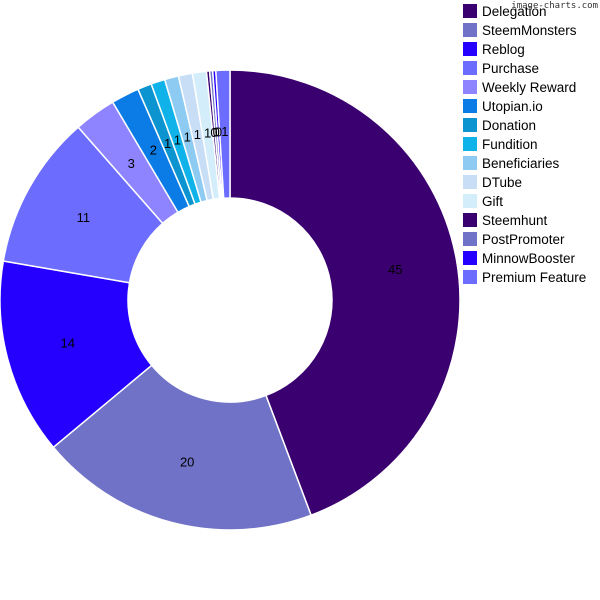 This screenshot has width=600, height=600. I want to click on slice-label: 3, so click(131, 163).